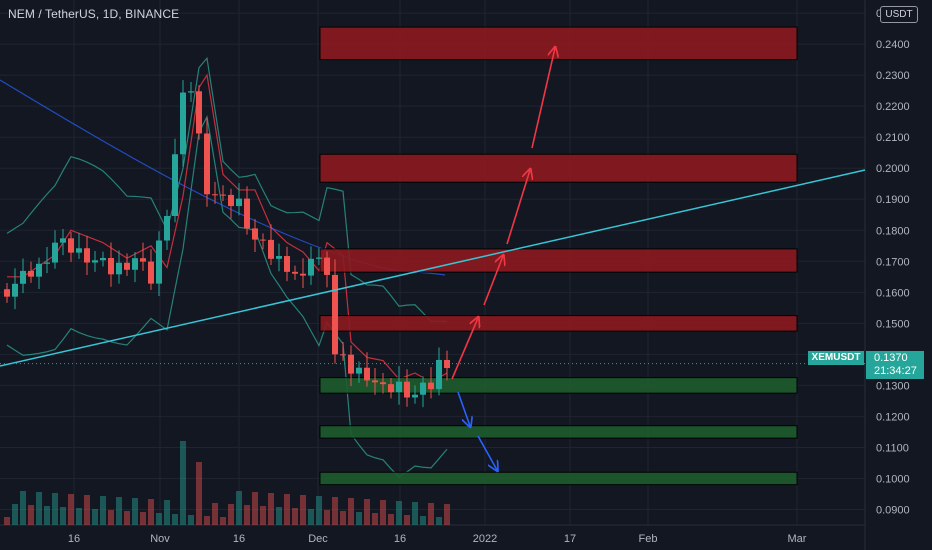  I want to click on time-axis: 16 Nov 16 Dec 16 2022 17 Feb Mar, so click(437, 539).